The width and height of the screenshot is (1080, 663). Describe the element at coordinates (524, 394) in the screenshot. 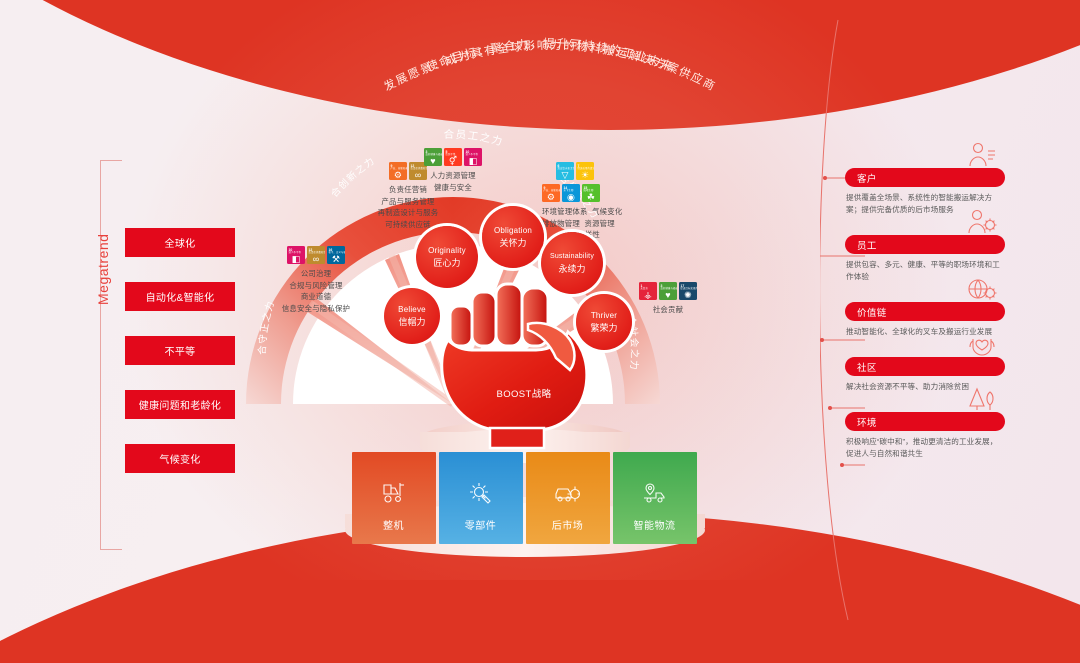

I see `boost-strategy-label: BOOST战略` at that location.